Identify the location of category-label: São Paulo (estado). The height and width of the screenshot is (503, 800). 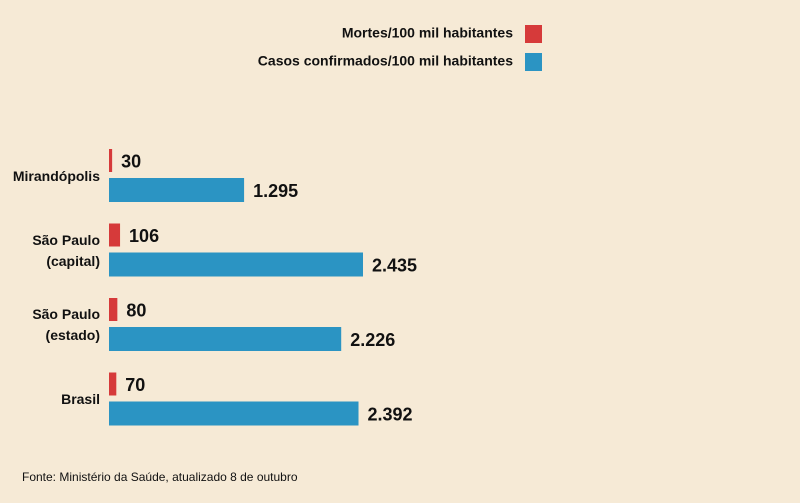
(66, 324).